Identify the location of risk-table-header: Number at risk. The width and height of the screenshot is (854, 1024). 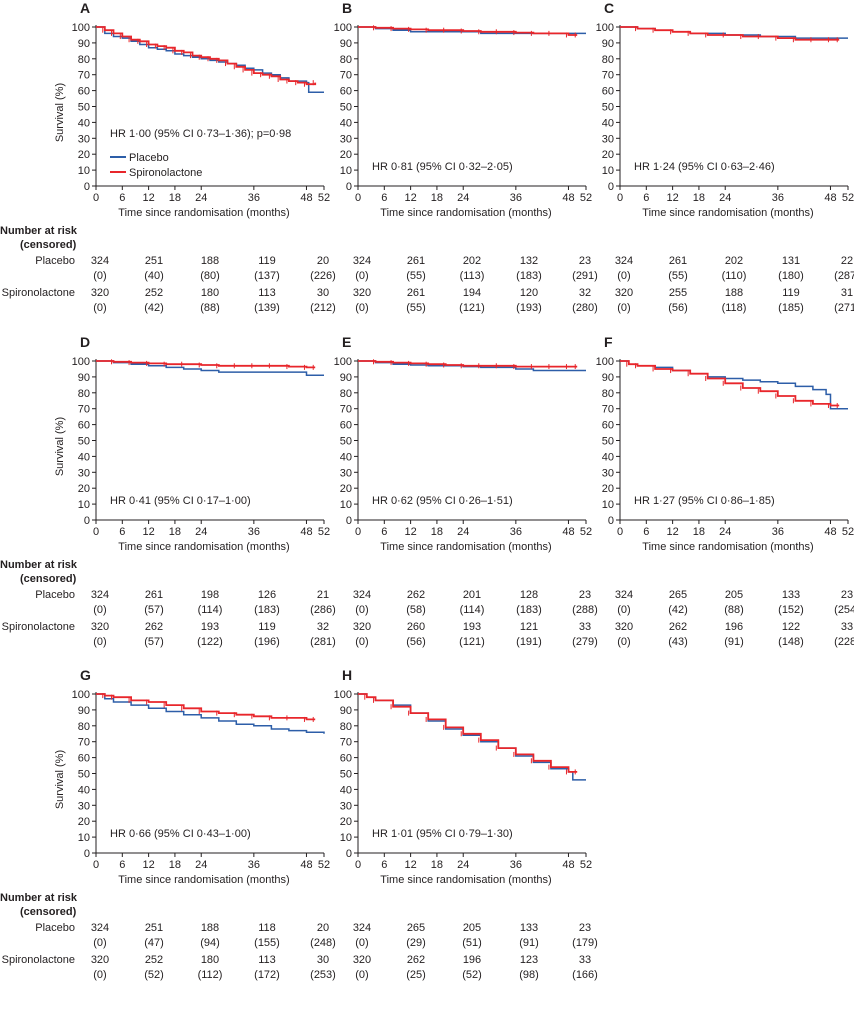
(39, 565).